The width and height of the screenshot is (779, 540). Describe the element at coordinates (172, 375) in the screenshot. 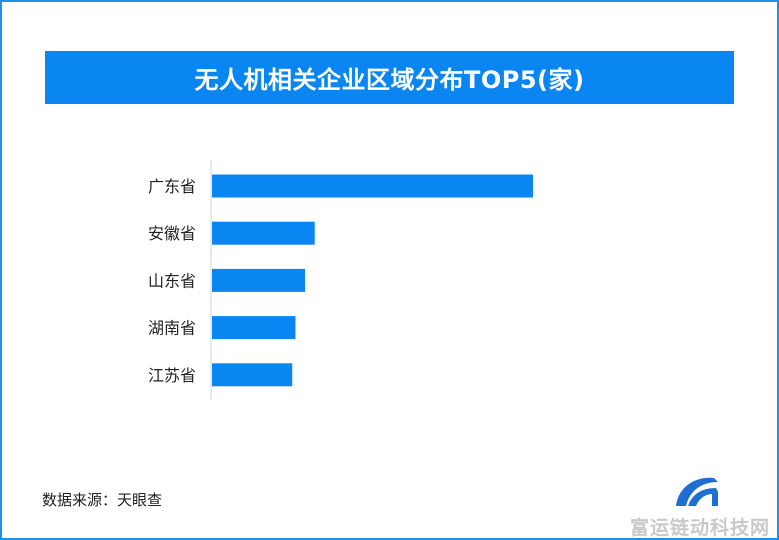

I see `category-label-5: 江苏省` at that location.